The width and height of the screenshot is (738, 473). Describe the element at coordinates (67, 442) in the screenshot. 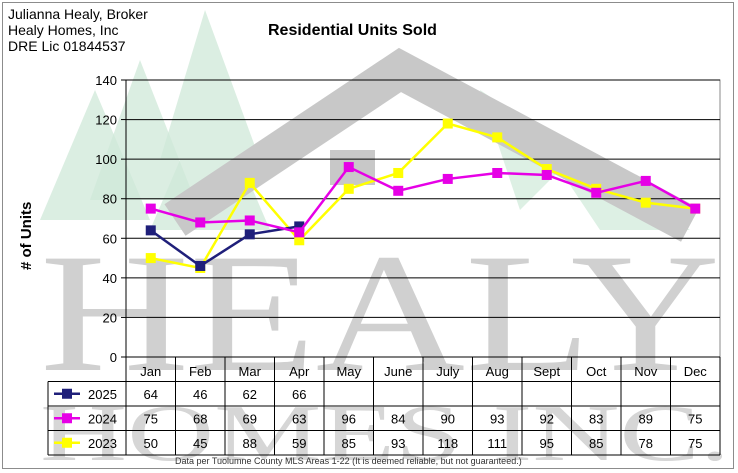

I see `legend-marker-2023` at that location.